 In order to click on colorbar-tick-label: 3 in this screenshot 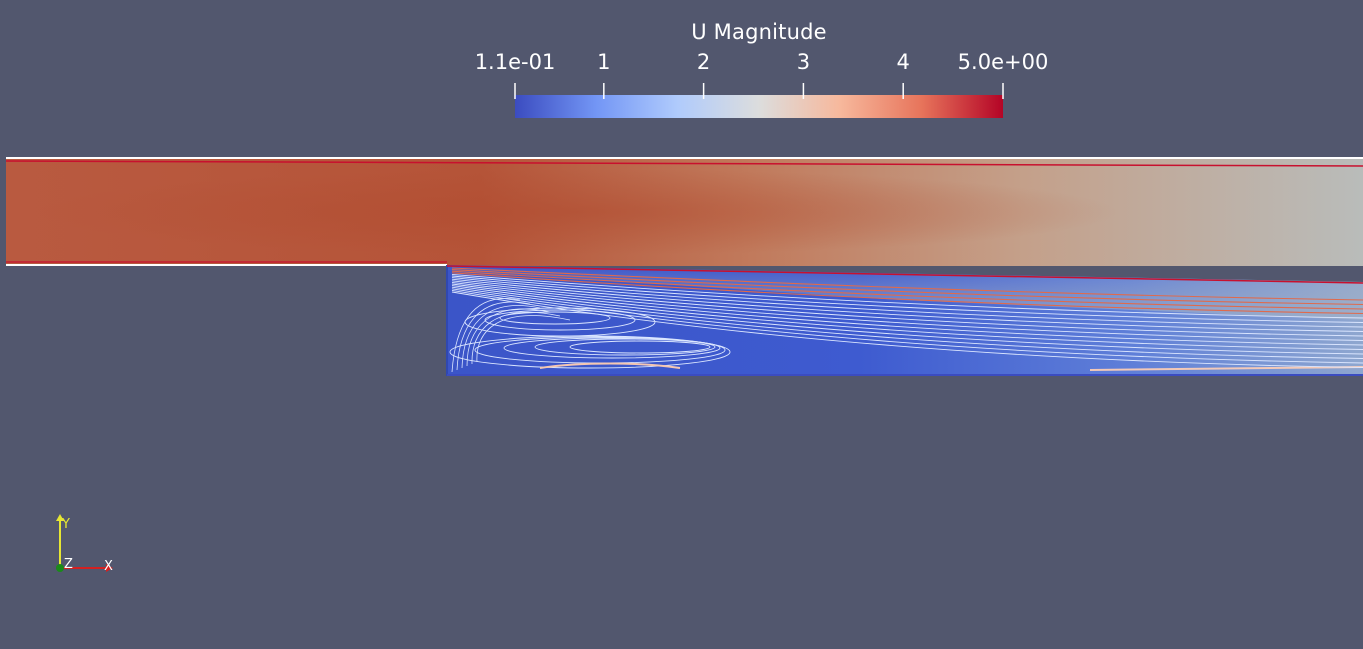, I will do `click(803, 62)`.